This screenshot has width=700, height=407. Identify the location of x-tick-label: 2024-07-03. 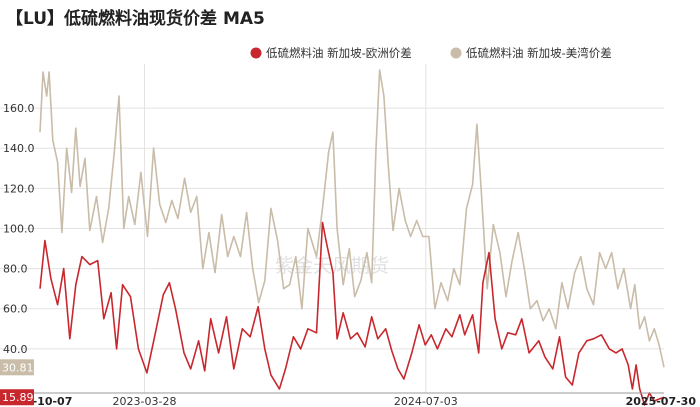
(426, 401).